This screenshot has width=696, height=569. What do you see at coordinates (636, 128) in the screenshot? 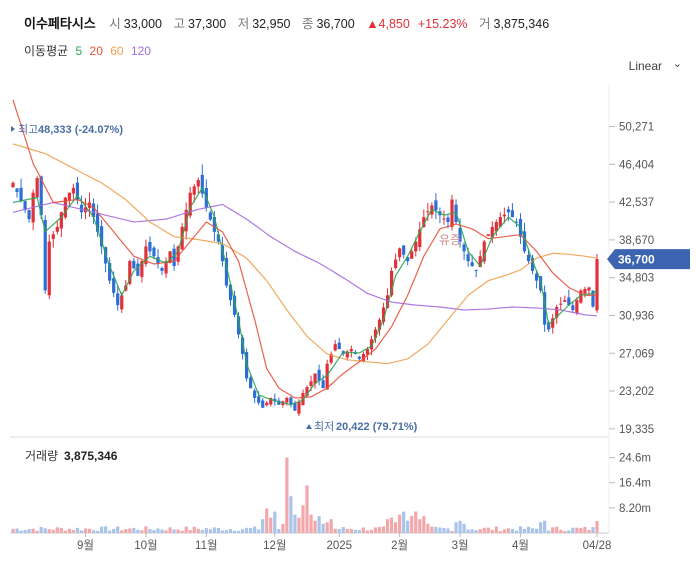
I see `price-tick-label: 50,271` at bounding box center [636, 128].